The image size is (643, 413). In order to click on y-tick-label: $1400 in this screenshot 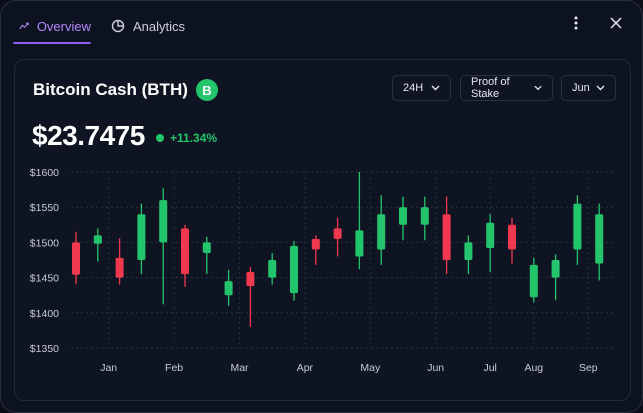, I will do `click(44, 314)`.